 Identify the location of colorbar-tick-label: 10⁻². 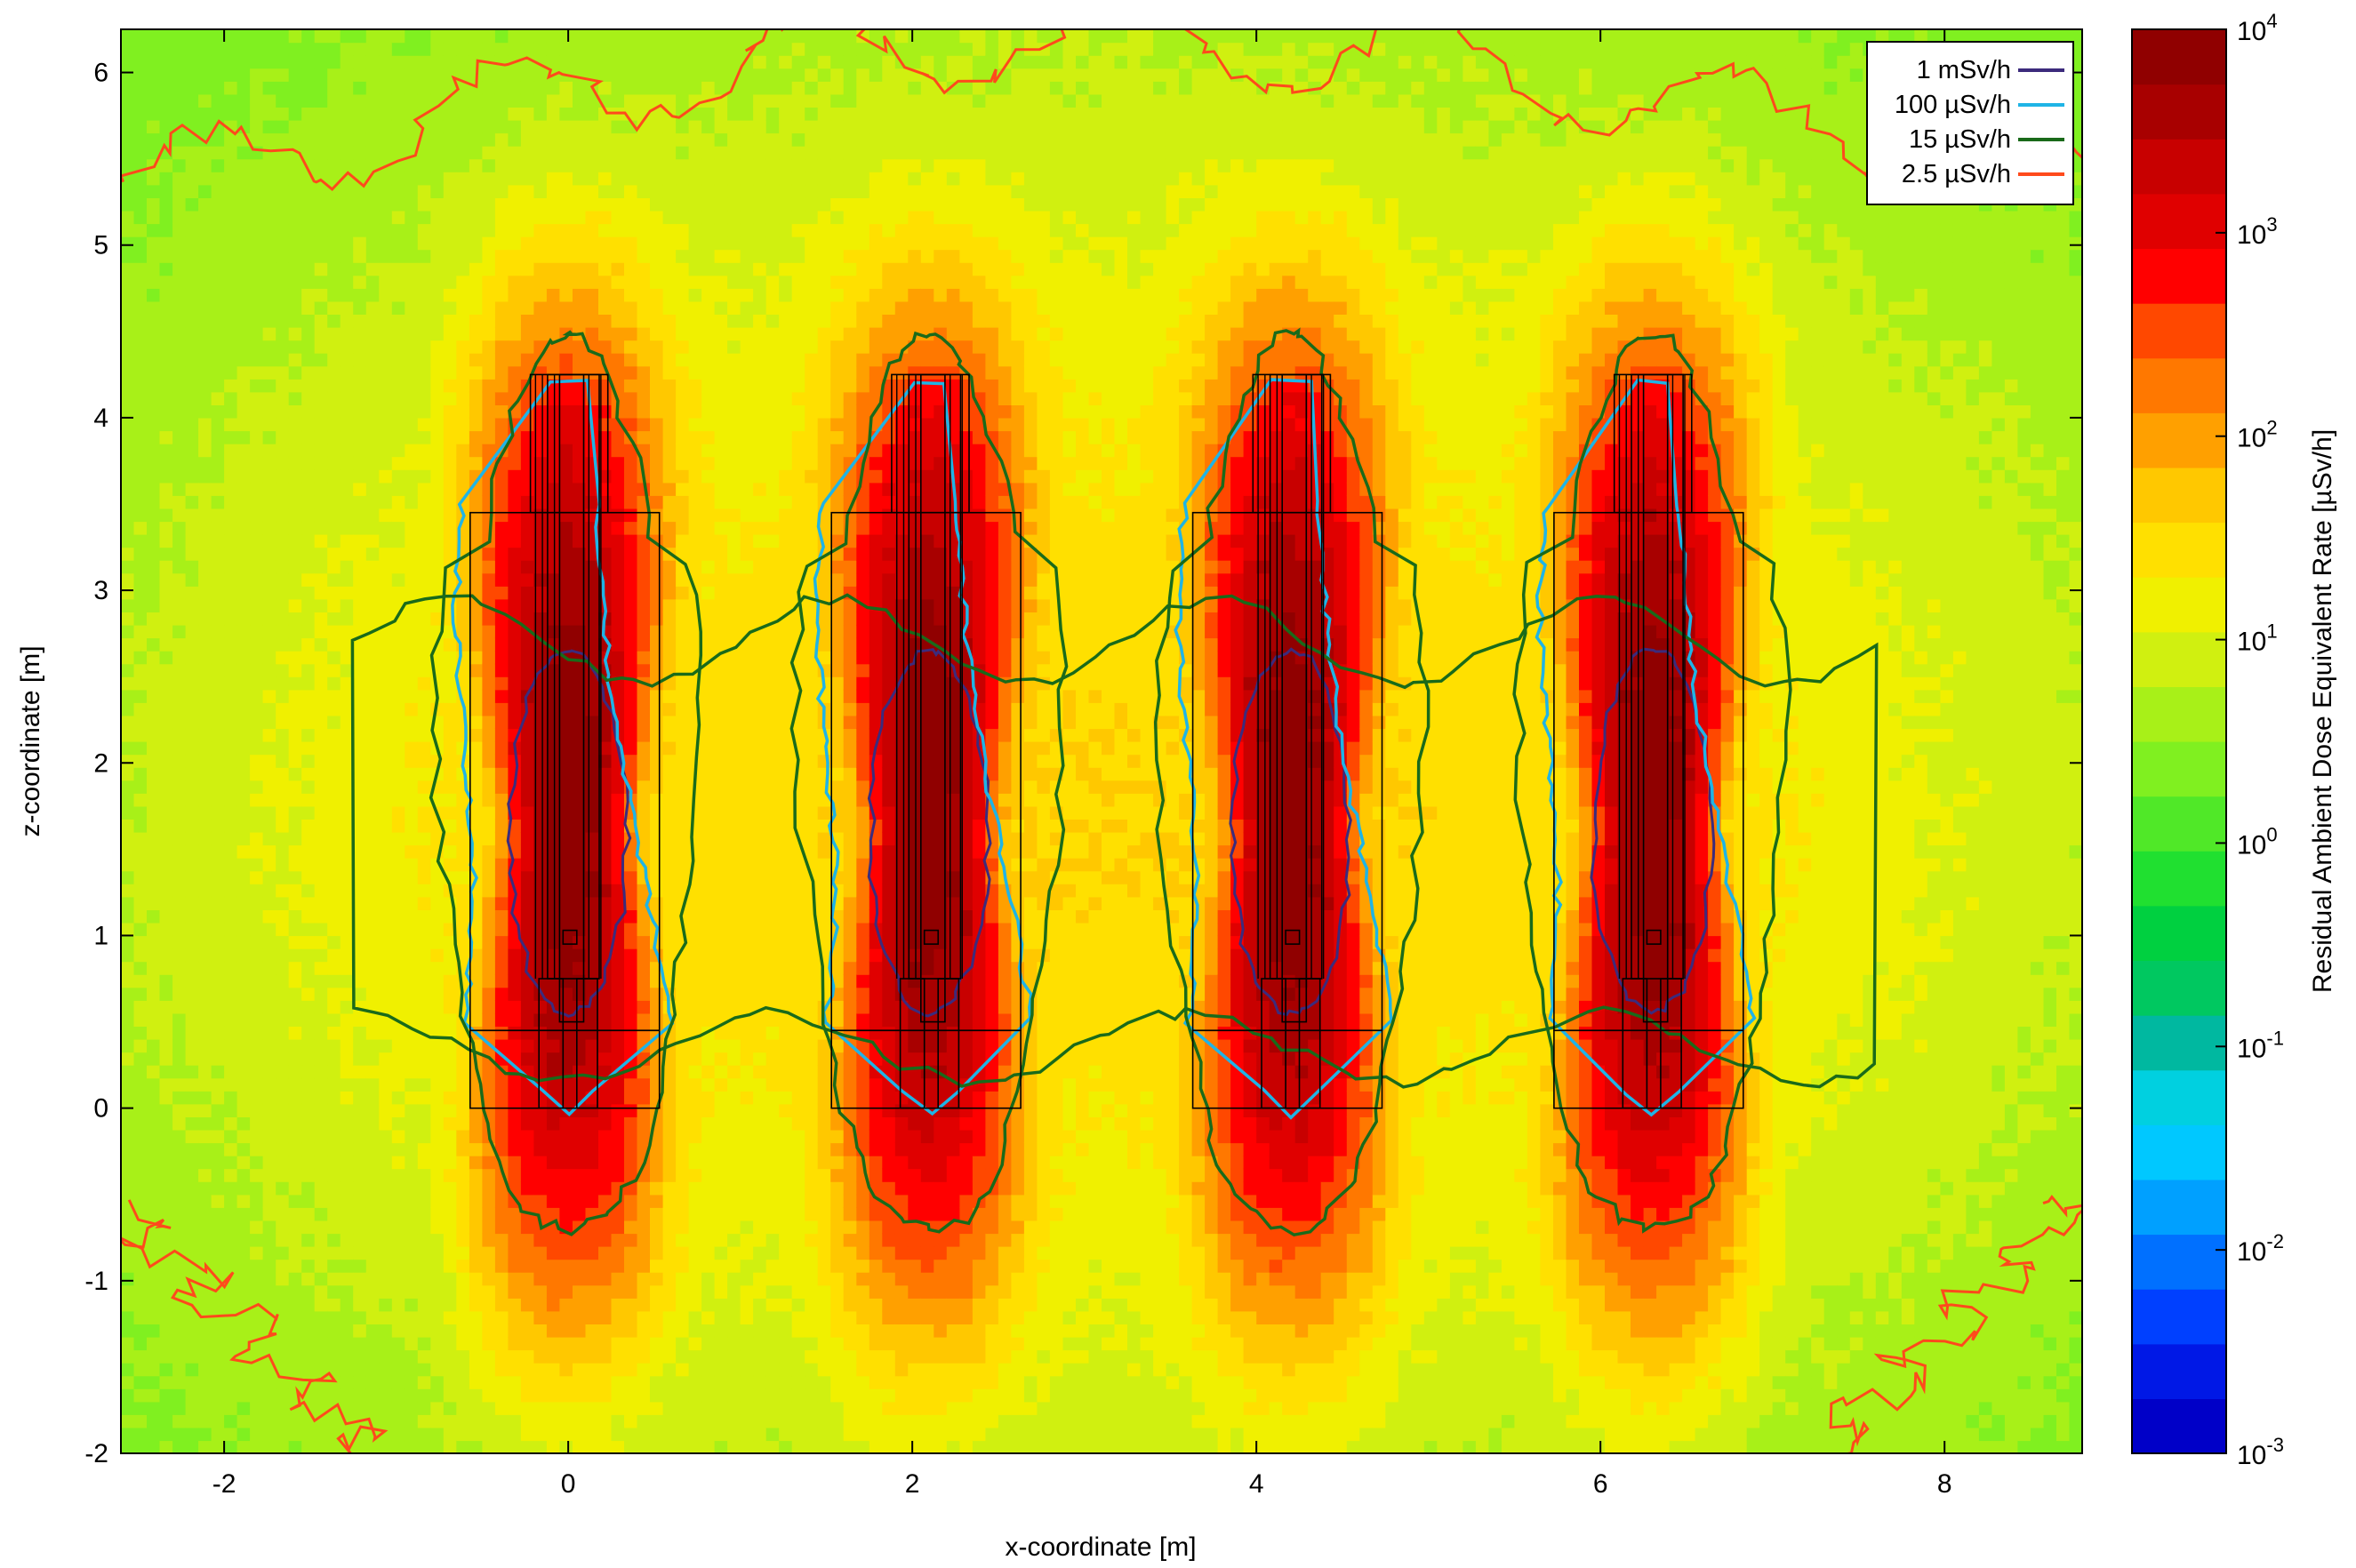
(2260, 1248).